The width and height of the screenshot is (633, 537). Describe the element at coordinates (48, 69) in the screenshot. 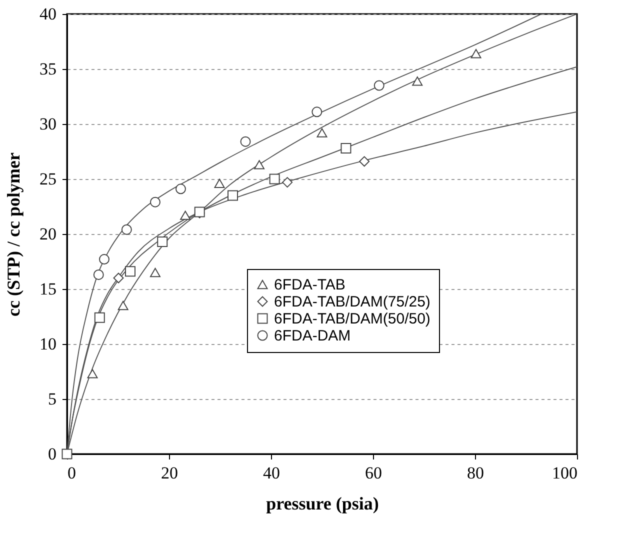

I see `y-tick-label: 35` at that location.